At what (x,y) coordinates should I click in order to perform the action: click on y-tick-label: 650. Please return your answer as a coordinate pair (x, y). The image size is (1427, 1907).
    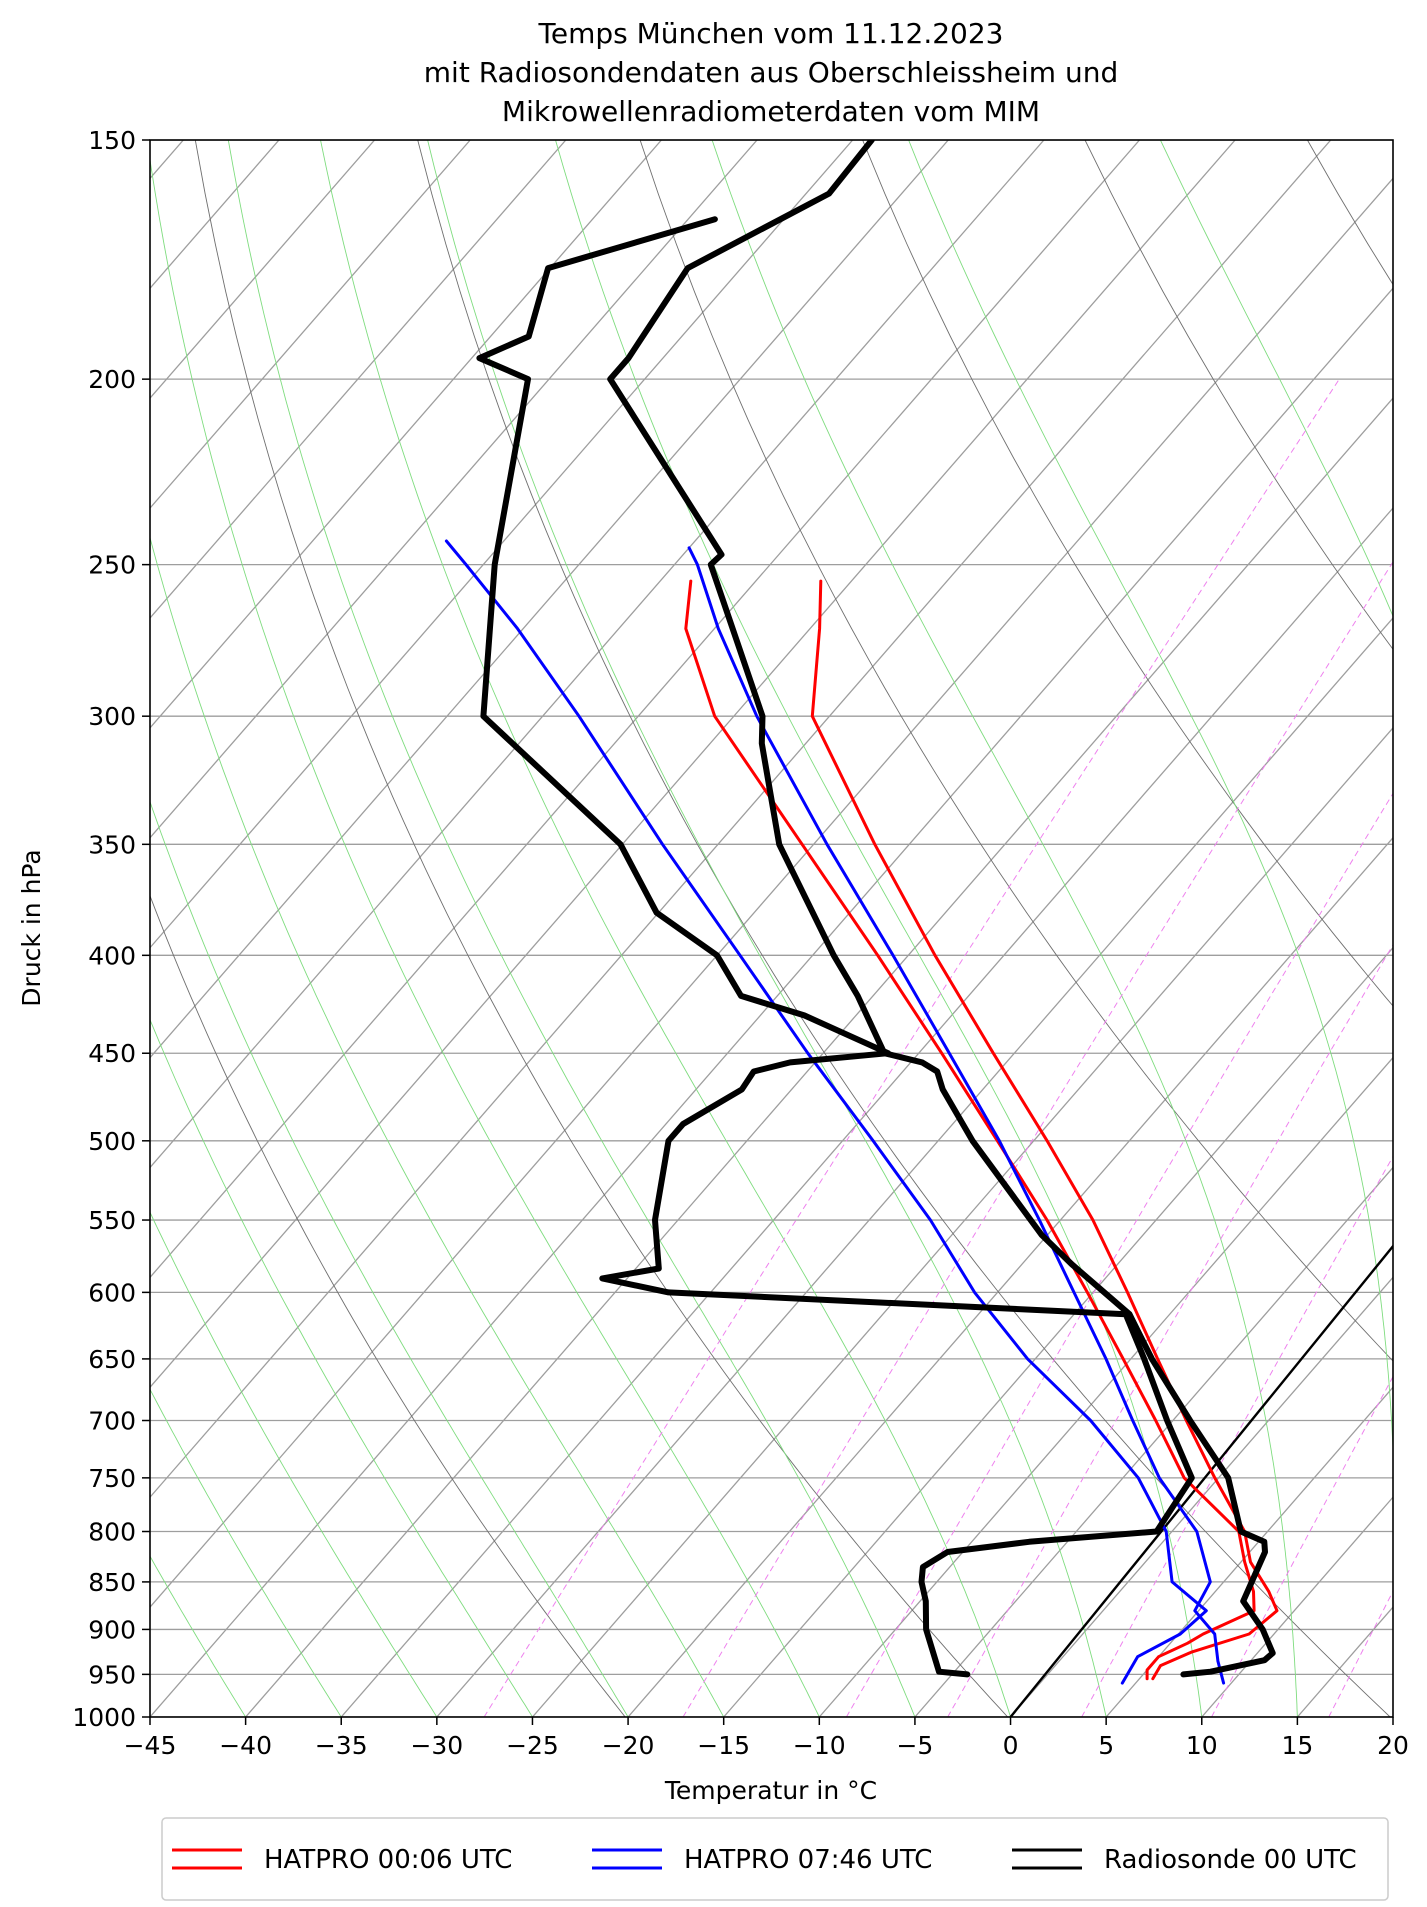
    Looking at the image, I should click on (112, 1359).